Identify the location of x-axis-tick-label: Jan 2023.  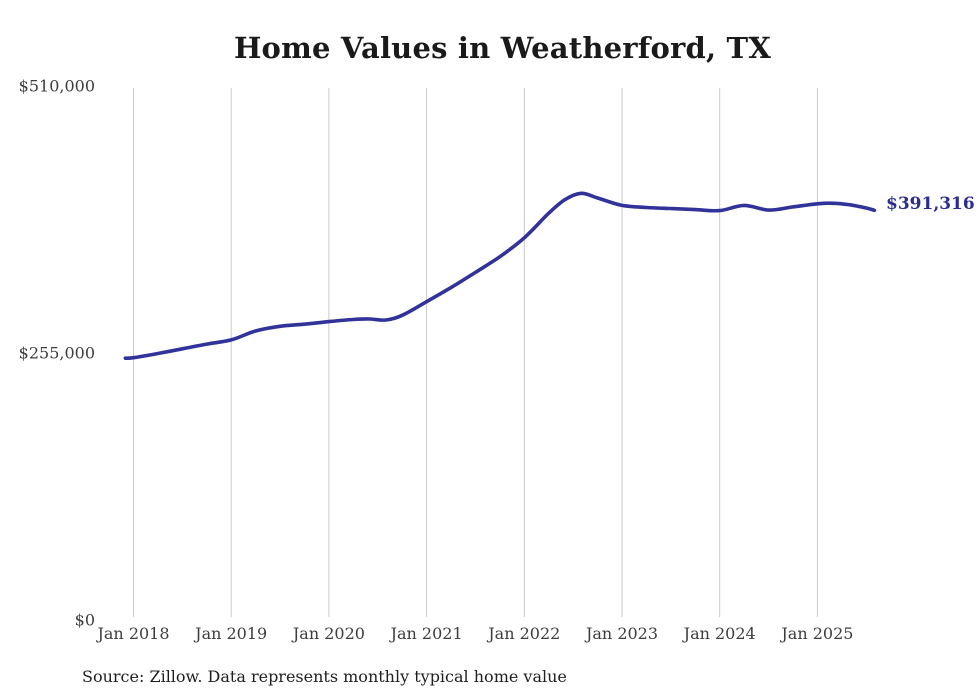
(621, 633).